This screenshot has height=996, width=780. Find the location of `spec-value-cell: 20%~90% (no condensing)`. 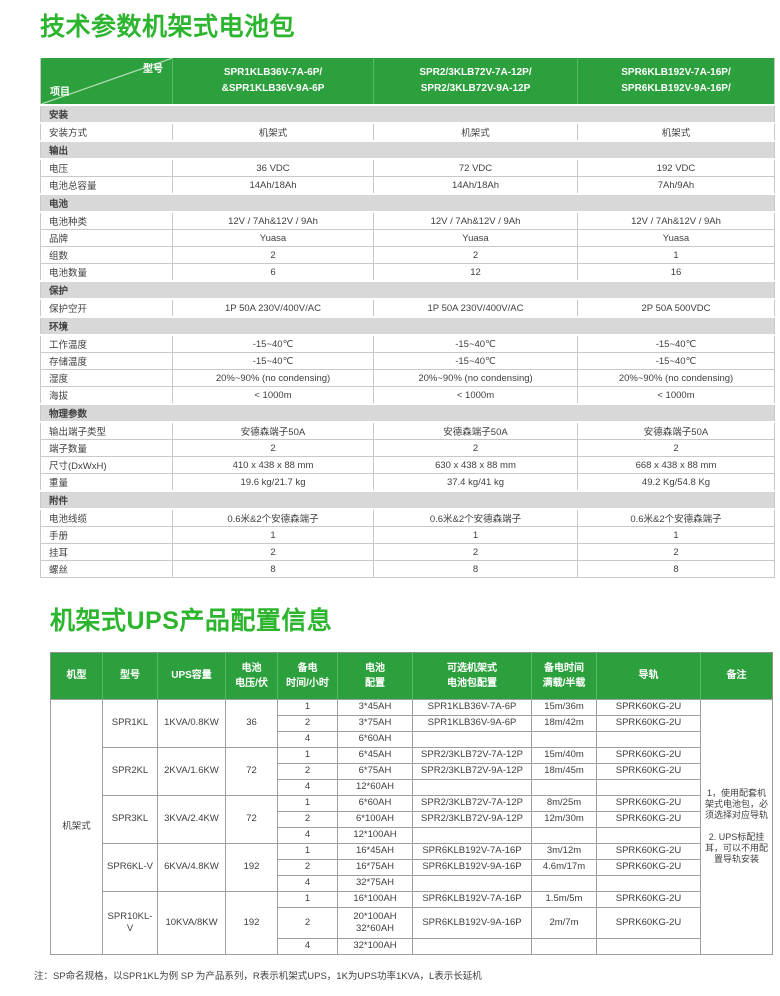

spec-value-cell: 20%~90% (no condensing) is located at coordinates (676, 378).